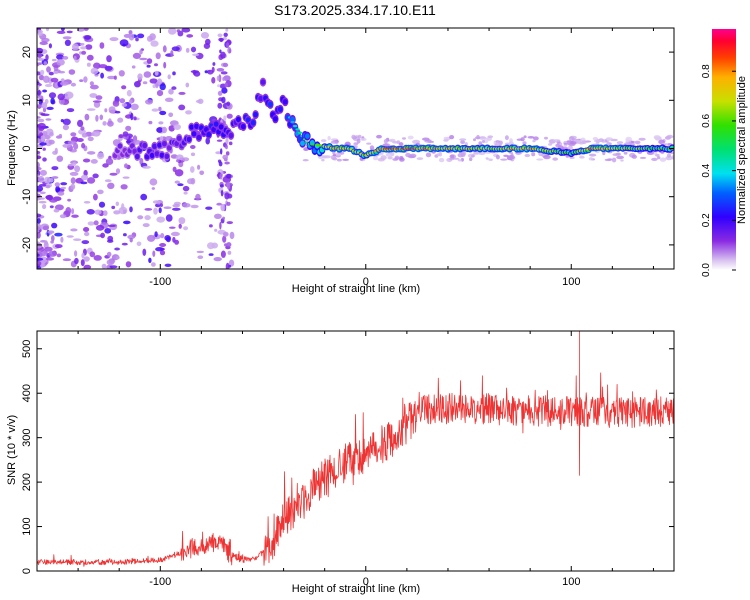 This screenshot has height=600, width=750. What do you see at coordinates (160, 282) in the screenshot?
I see `spectrogram-x-tick-label: -100` at bounding box center [160, 282].